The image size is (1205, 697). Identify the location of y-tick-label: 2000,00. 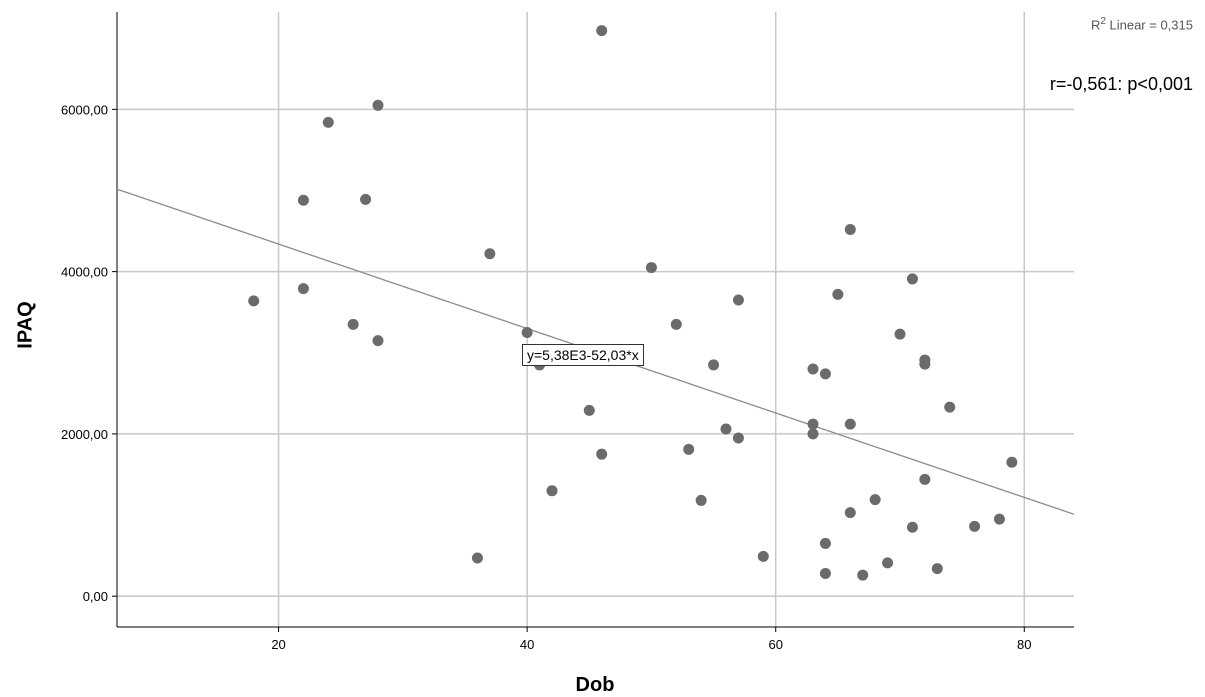
(84, 434).